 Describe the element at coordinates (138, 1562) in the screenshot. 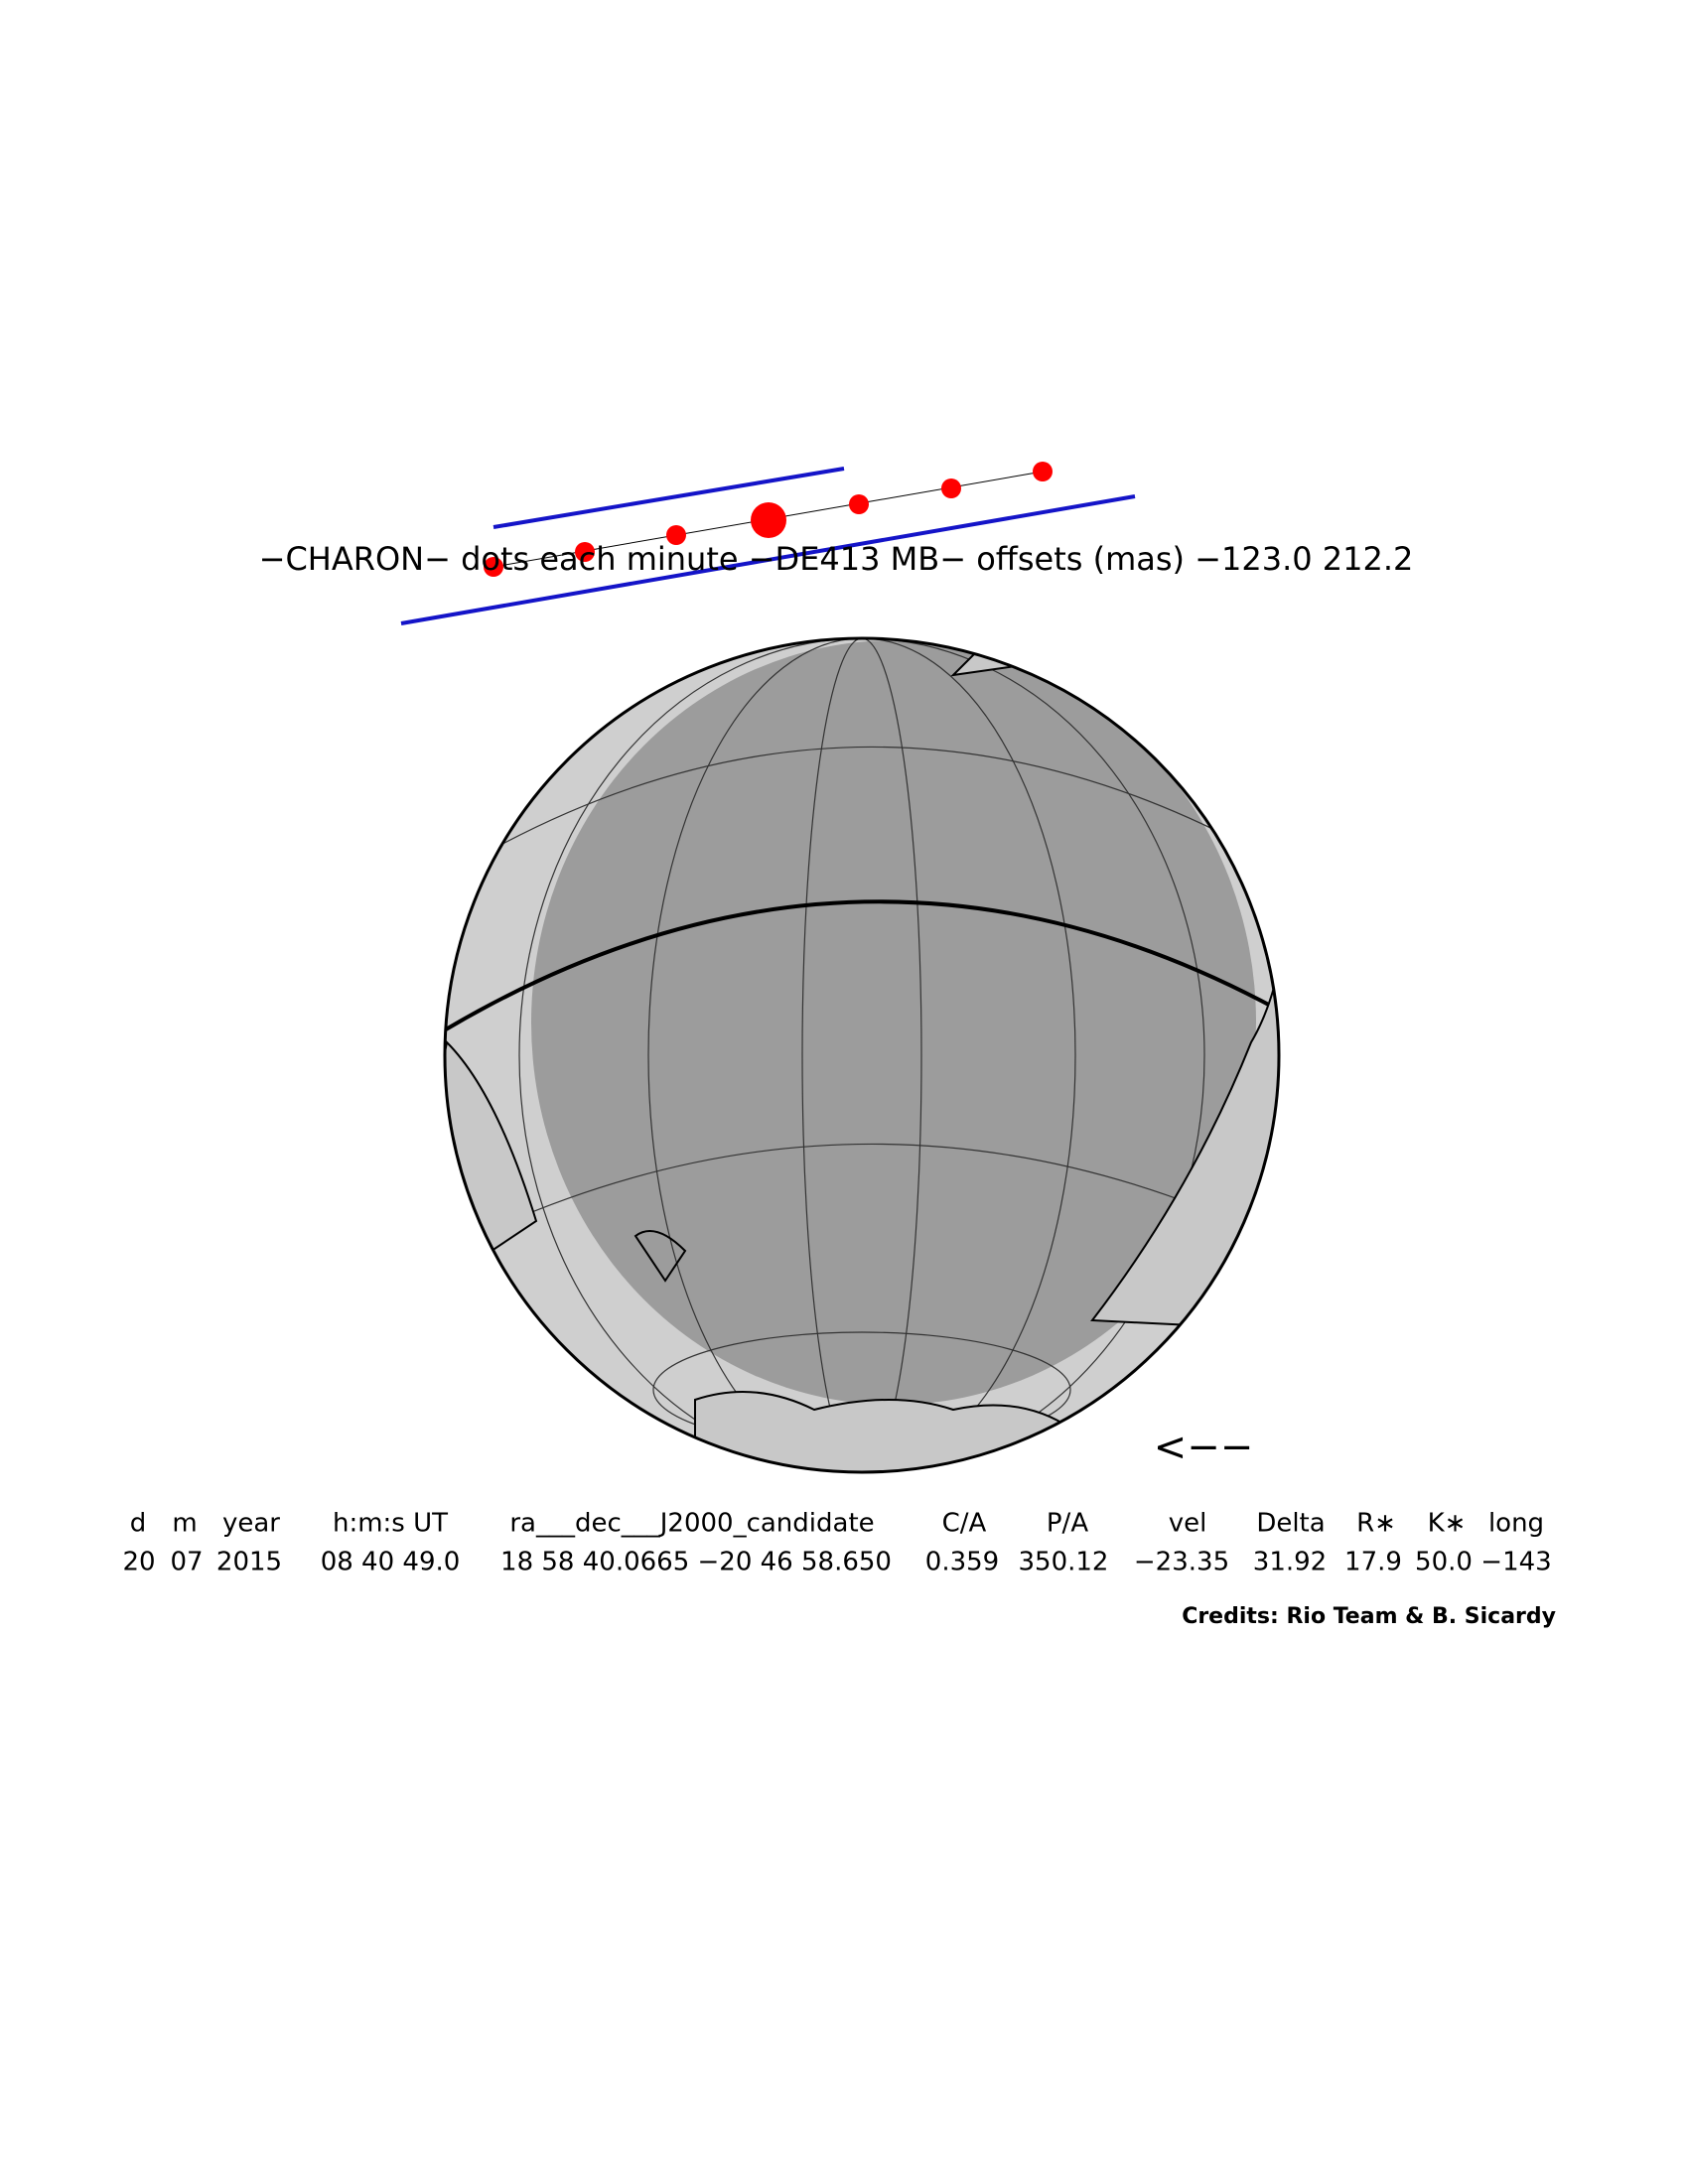

I see `column-value: 20` at that location.